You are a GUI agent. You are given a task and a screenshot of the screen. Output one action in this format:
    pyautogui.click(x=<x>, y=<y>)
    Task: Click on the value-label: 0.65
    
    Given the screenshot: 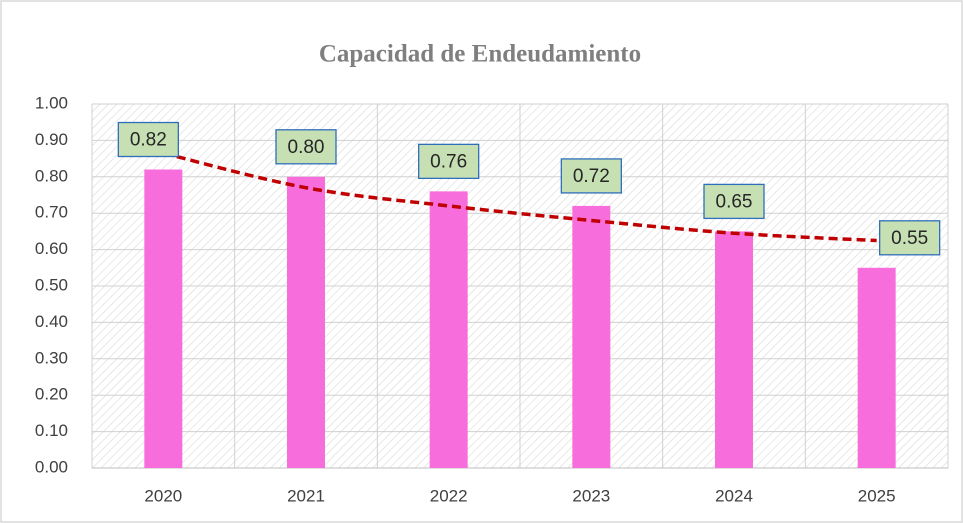 What is the action you would take?
    pyautogui.click(x=734, y=201)
    